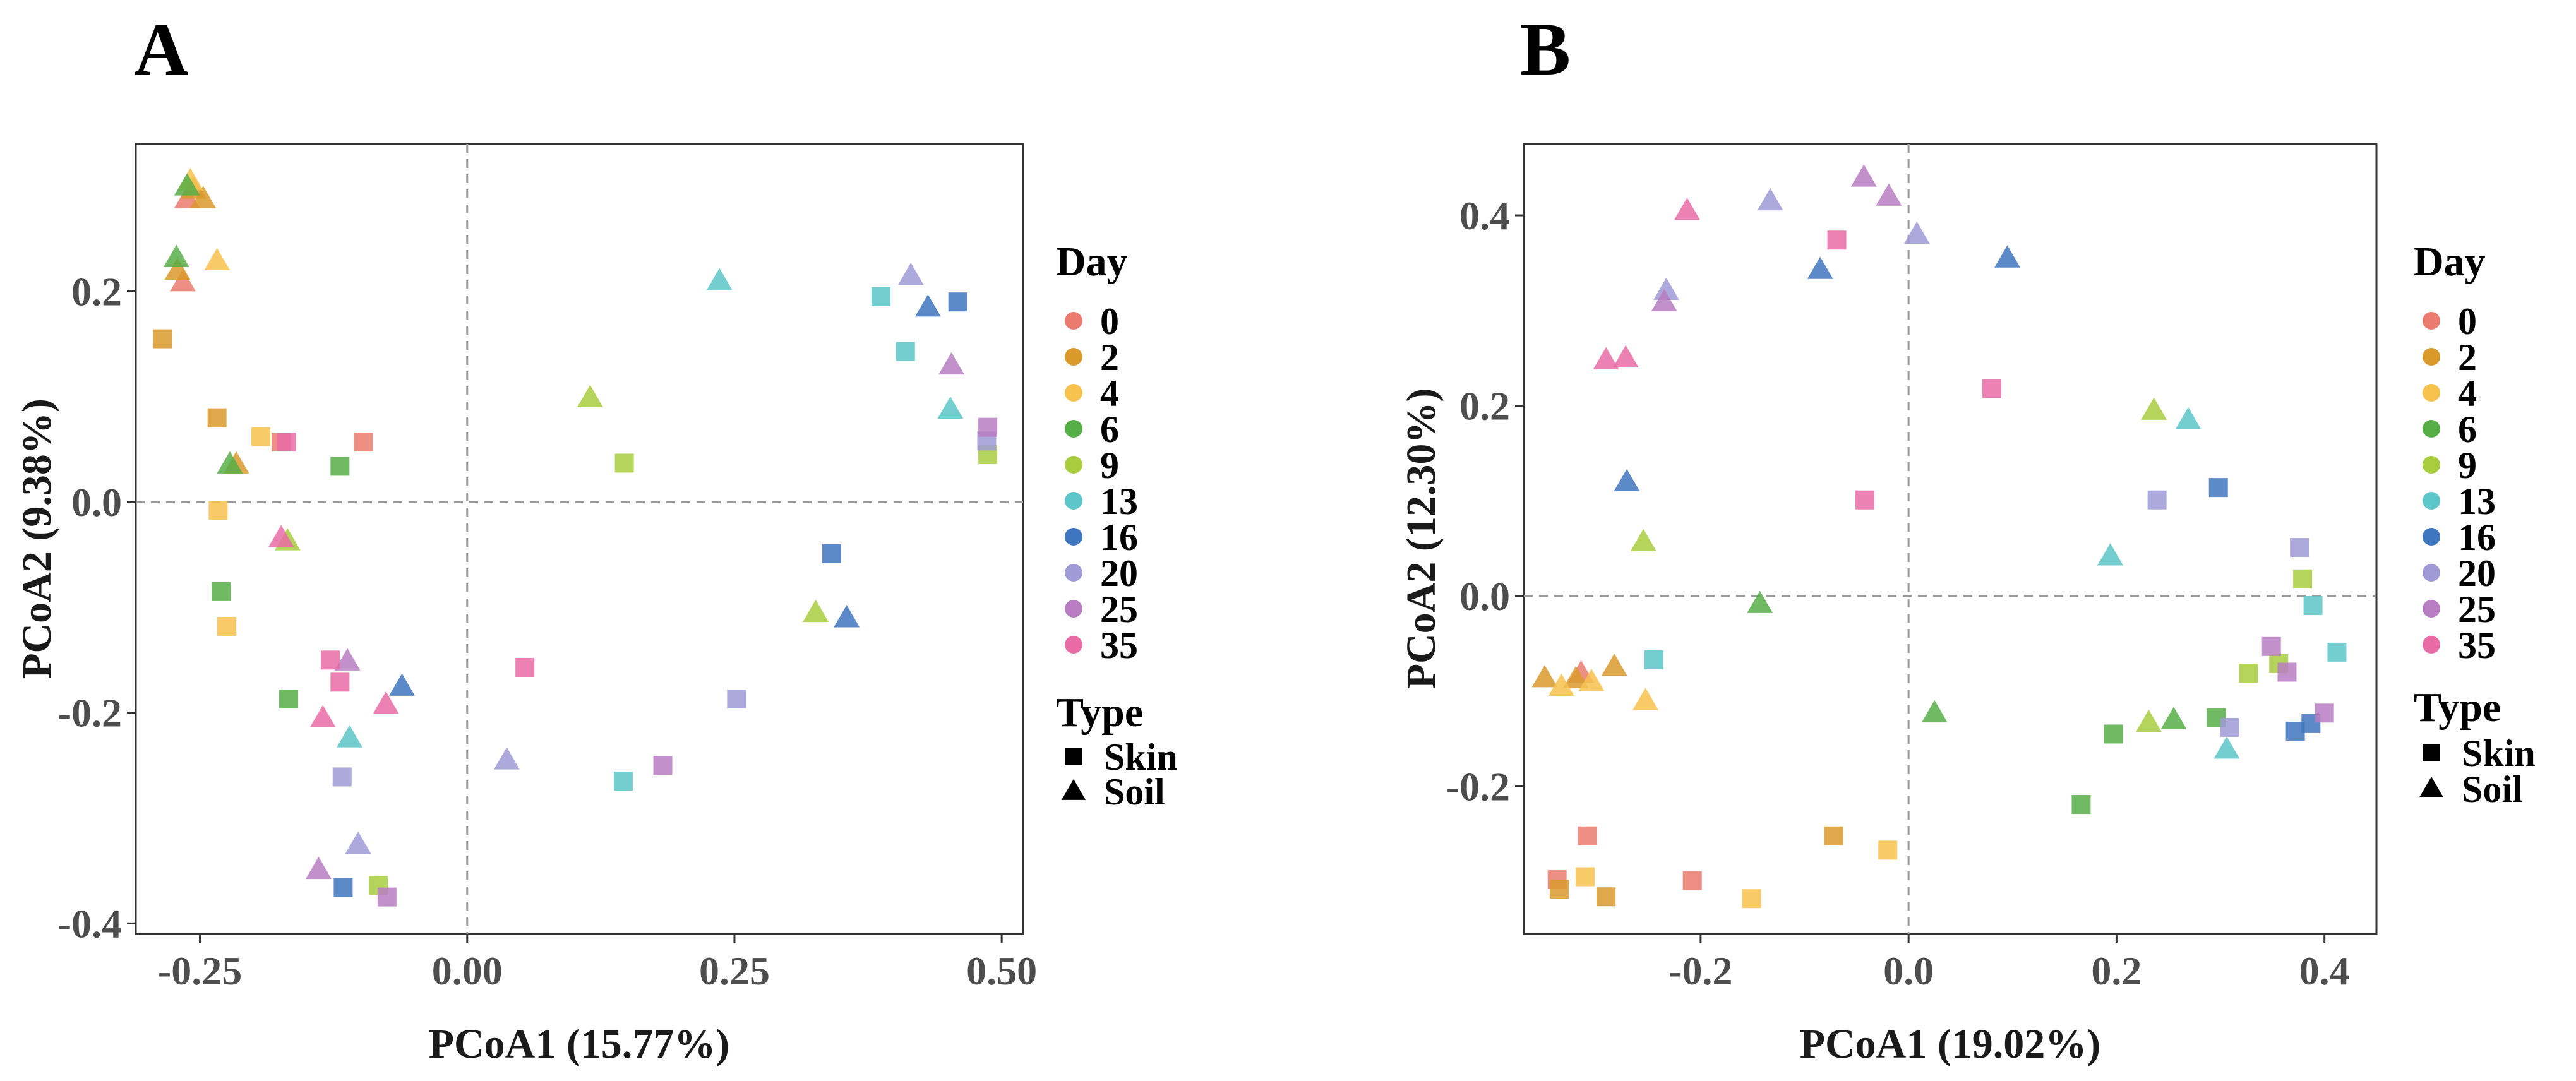 The image size is (2576, 1081). I want to click on y-tick-label: 0.0, so click(1484, 596).